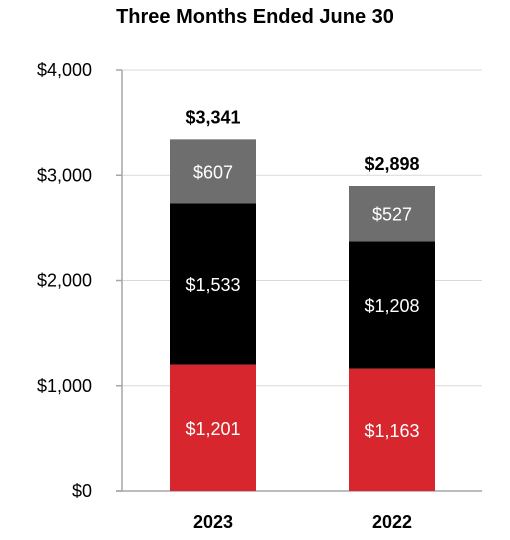 This screenshot has width=510, height=540. I want to click on bar-segment-label: $1,201, so click(212, 429).